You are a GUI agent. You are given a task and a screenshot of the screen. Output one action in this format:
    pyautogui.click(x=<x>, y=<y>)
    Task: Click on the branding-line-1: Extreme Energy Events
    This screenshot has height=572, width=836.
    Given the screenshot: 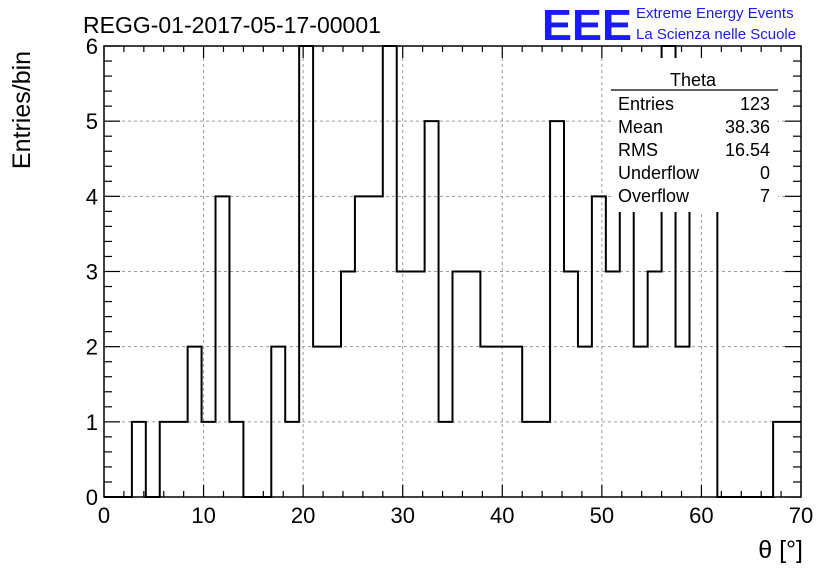 What is the action you would take?
    pyautogui.click(x=715, y=13)
    